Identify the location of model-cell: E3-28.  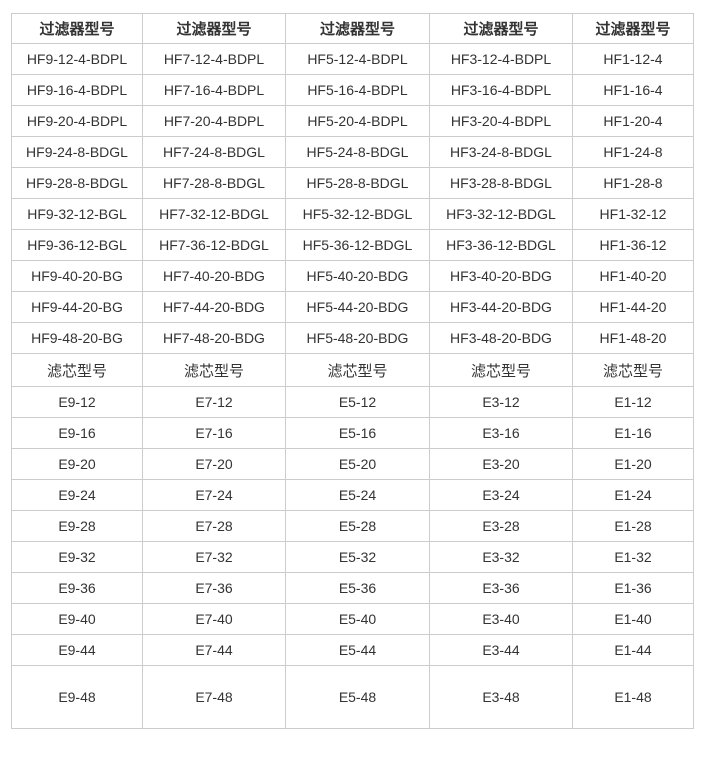
(501, 526).